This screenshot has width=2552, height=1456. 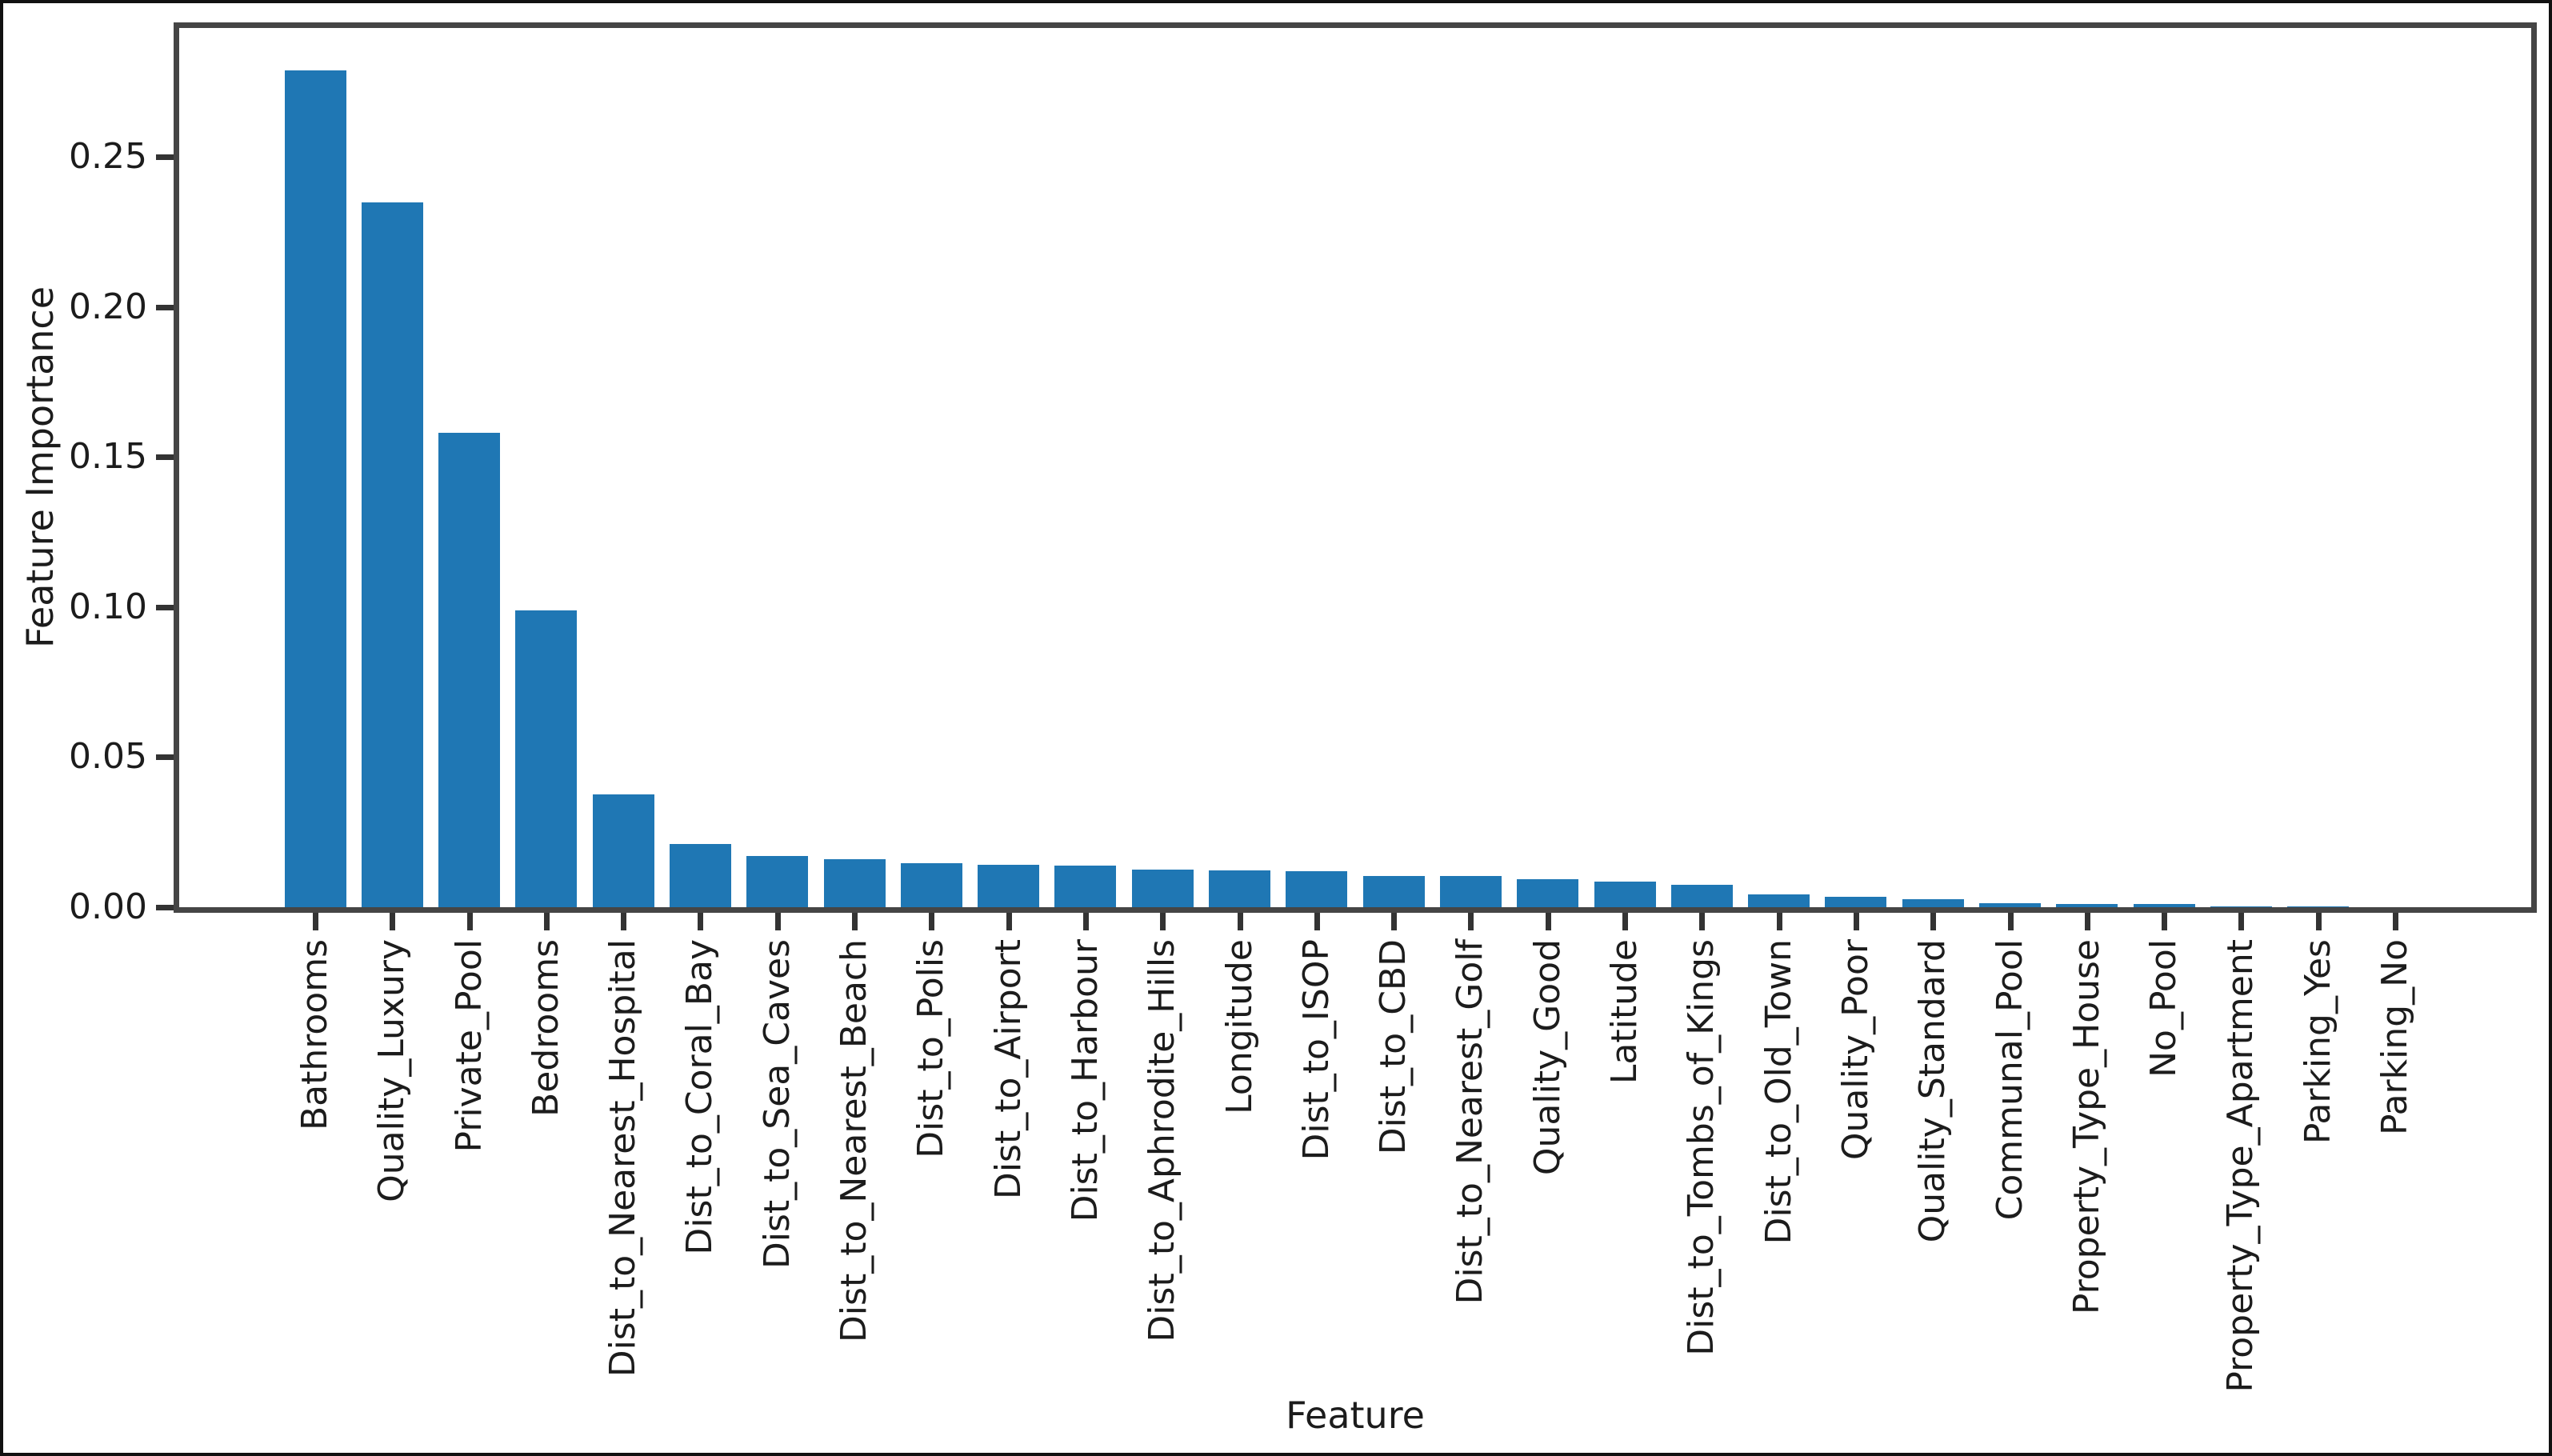 I want to click on bar-Dist_to_Aphrodite_Hills, so click(x=1163, y=888).